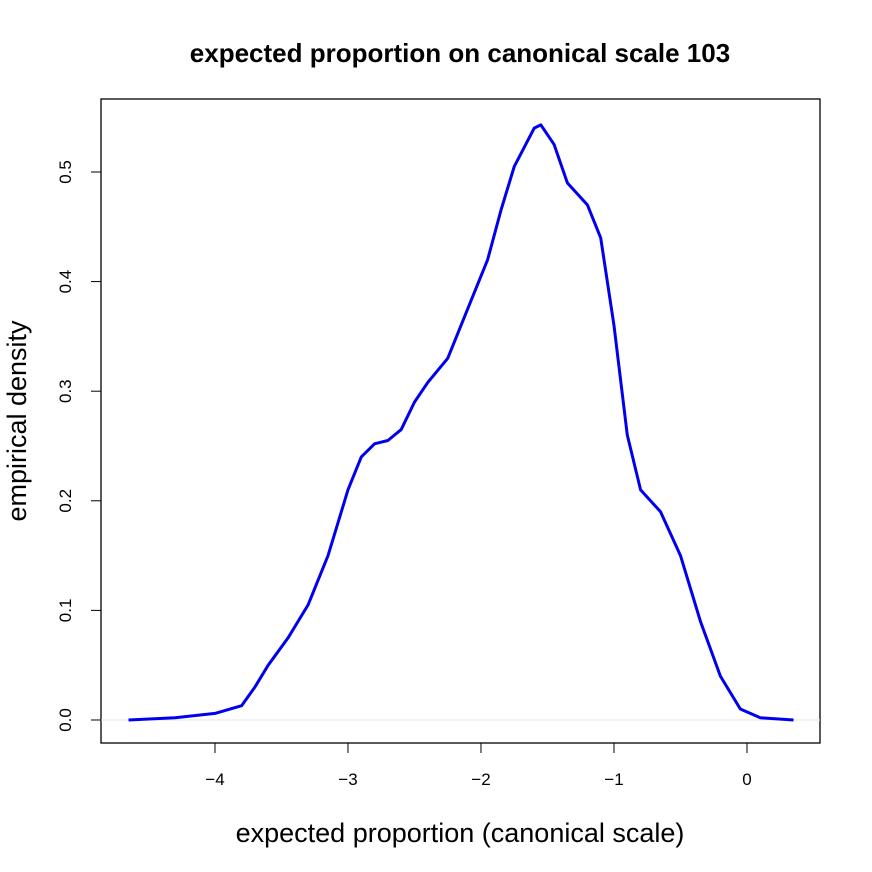 This screenshot has width=872, height=872. Describe the element at coordinates (65, 282) in the screenshot. I see `y-tick-label: 0.4` at that location.